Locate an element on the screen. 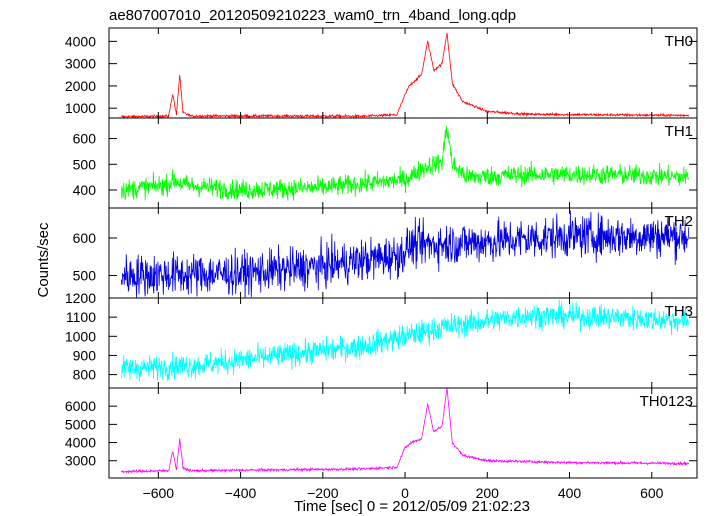 Image resolution: width=717 pixels, height=516 pixels. y-axis-title: Counts/sec is located at coordinates (43, 260).